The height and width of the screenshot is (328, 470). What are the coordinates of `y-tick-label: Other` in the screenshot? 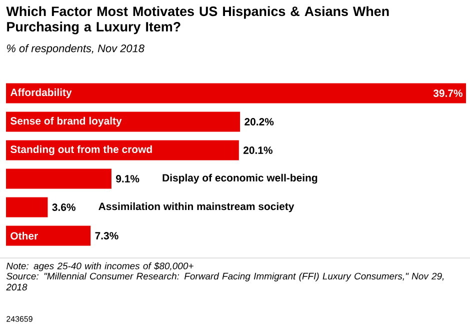 It's located at (24, 236).